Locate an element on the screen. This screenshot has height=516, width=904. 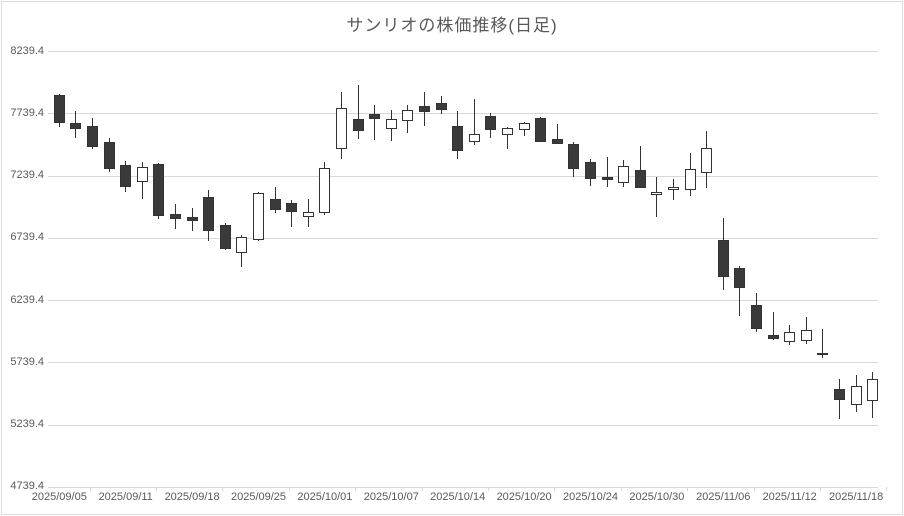
x-axis-label: 2025/10/24 is located at coordinates (590, 497).